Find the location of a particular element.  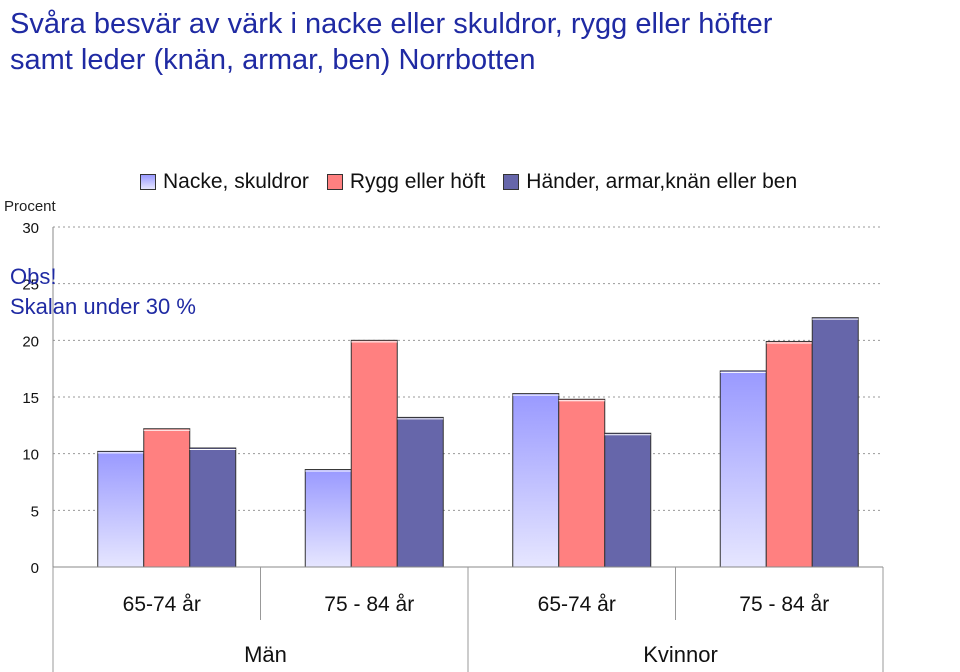

x-tick-label-3: 65-74 år is located at coordinates (577, 604).